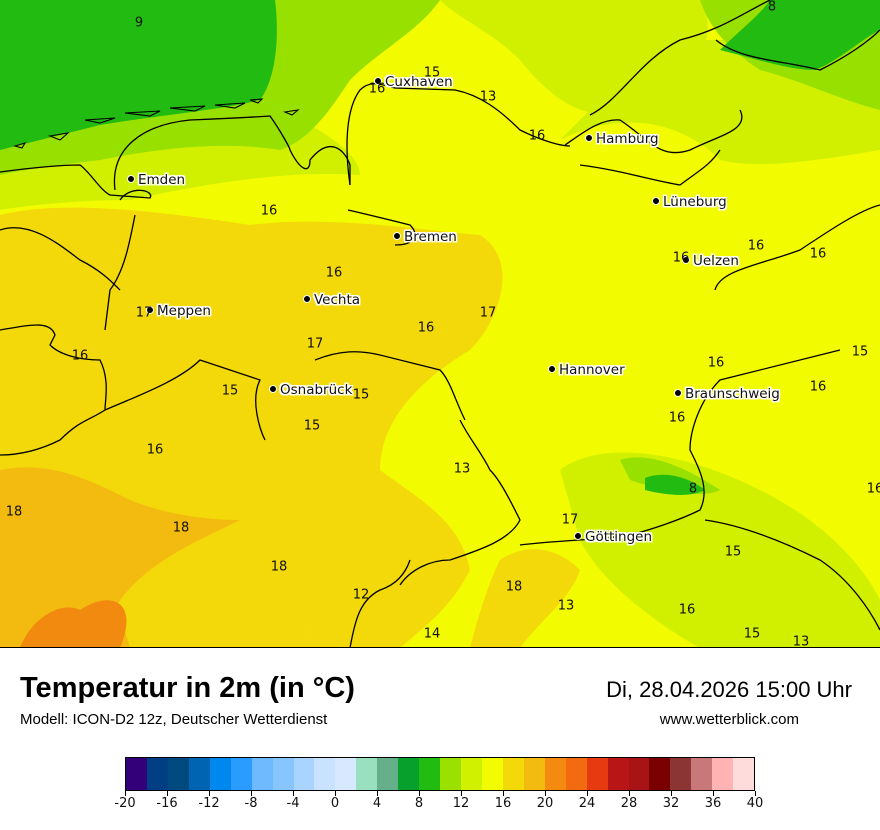  Describe the element at coordinates (432, 634) in the screenshot. I see `temperature-value: 14` at that location.